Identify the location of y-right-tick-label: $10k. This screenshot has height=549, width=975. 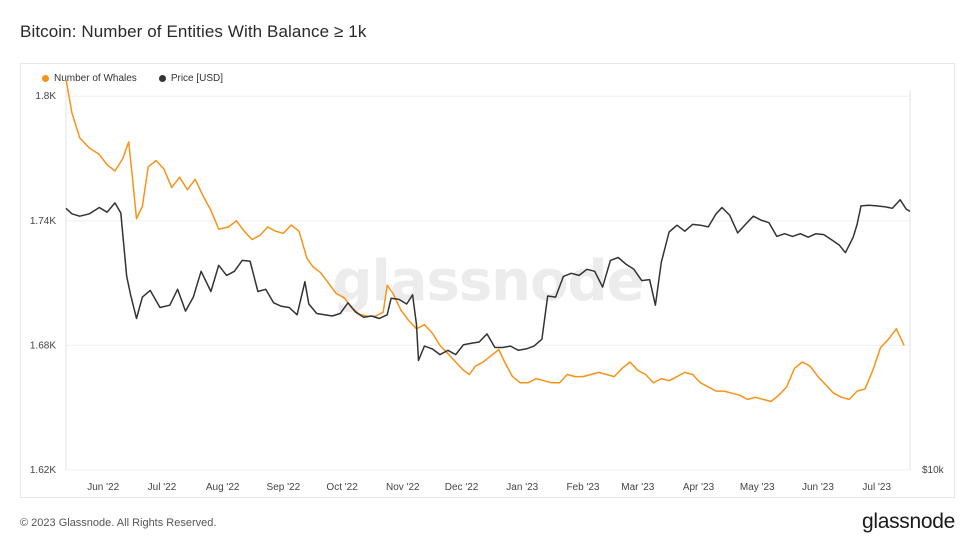
(933, 470).